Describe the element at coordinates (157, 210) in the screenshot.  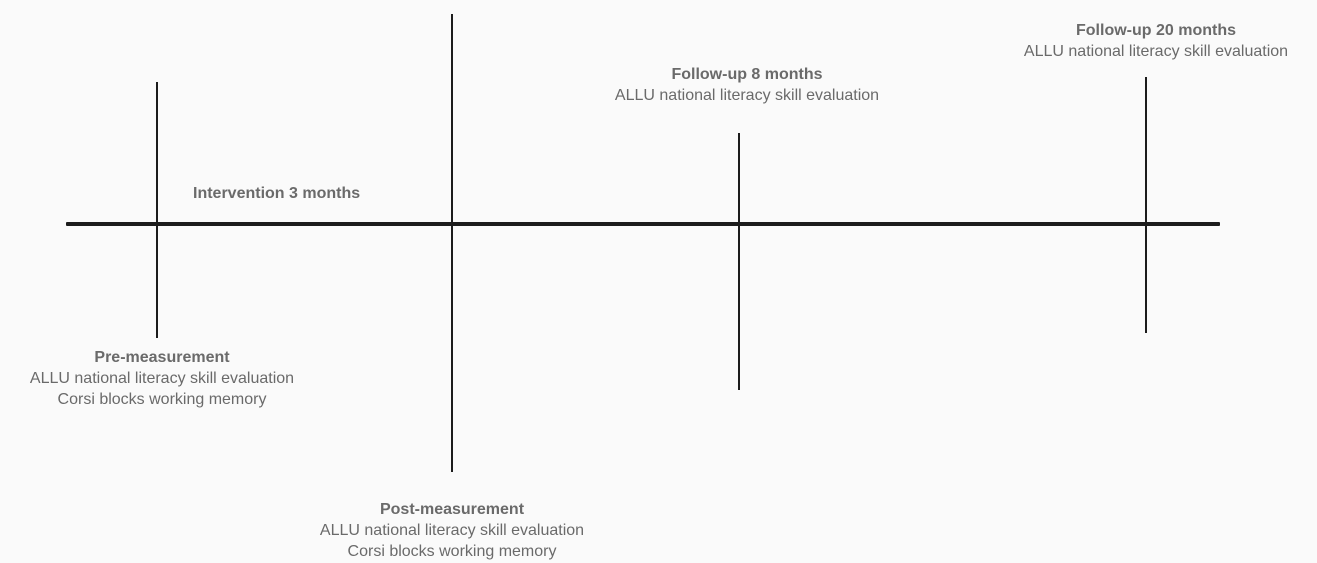
I see `pre-measurement-marker` at that location.